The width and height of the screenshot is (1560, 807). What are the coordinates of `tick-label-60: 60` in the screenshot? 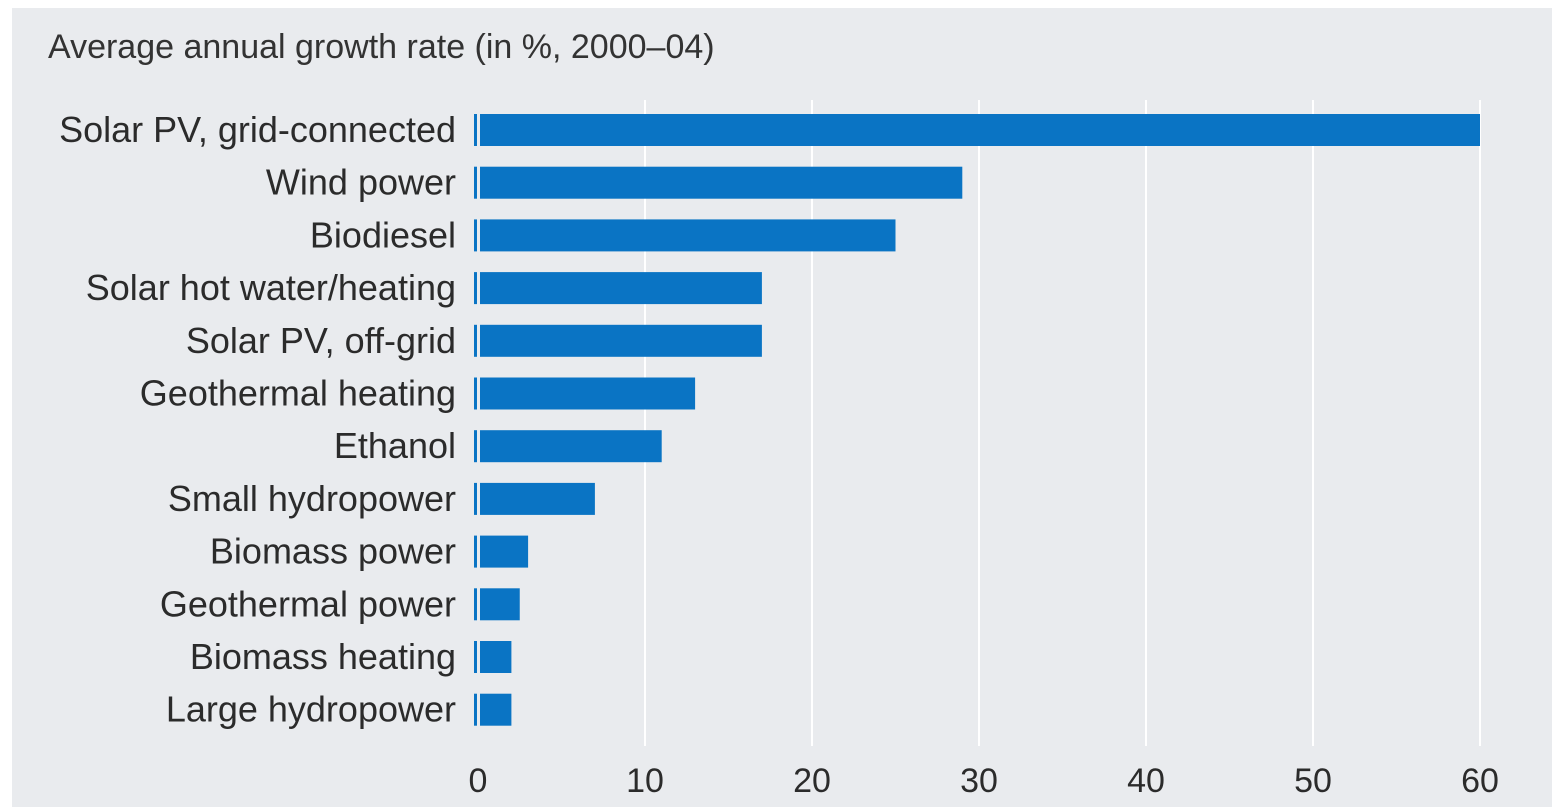 It's located at (1480, 781).